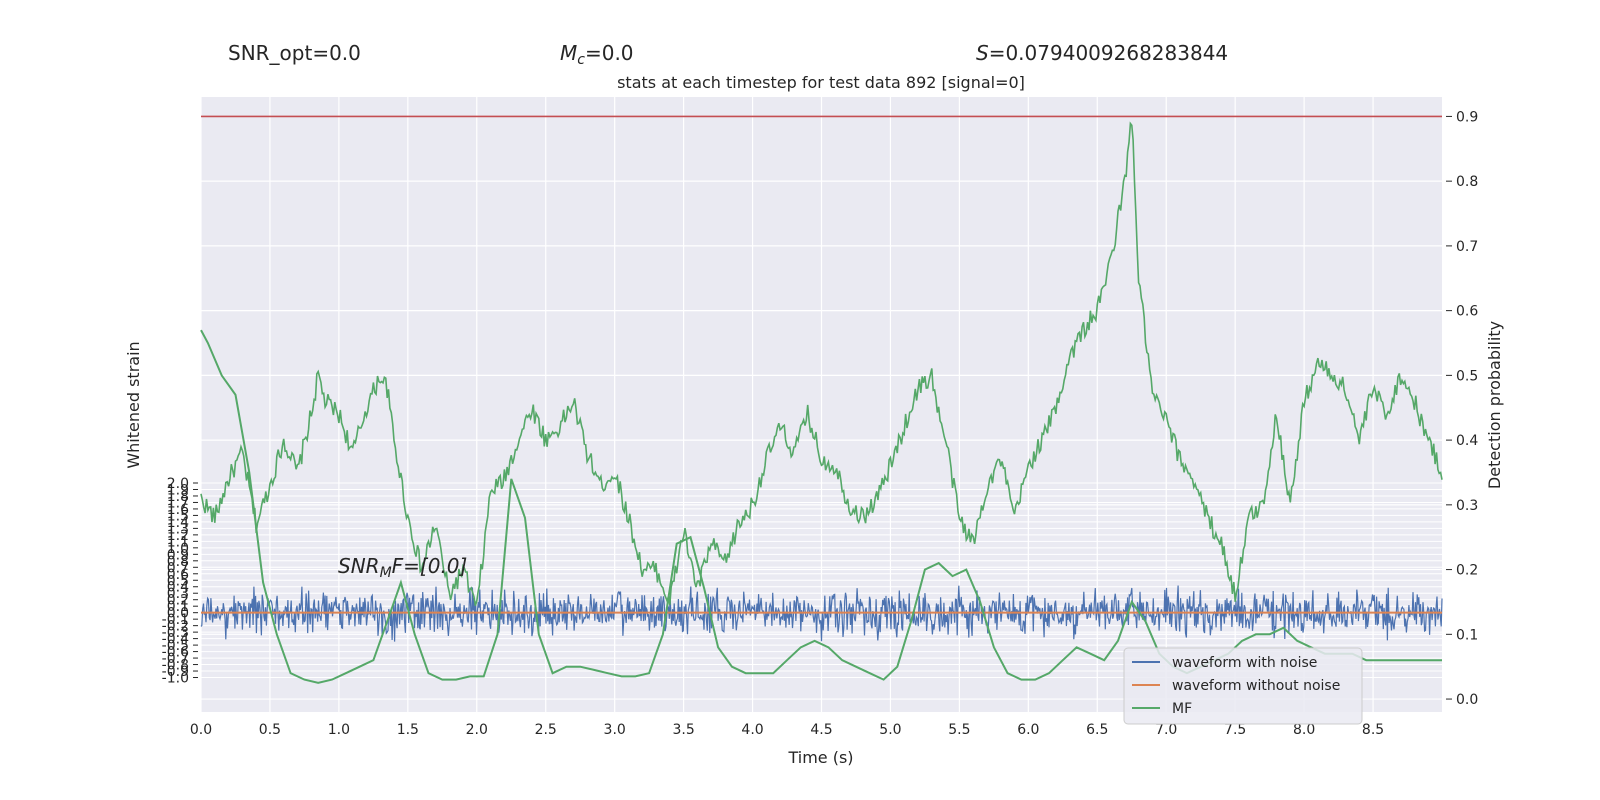  Describe the element at coordinates (178, 542) in the screenshot. I see `left-tick-label: 1.1` at that location.